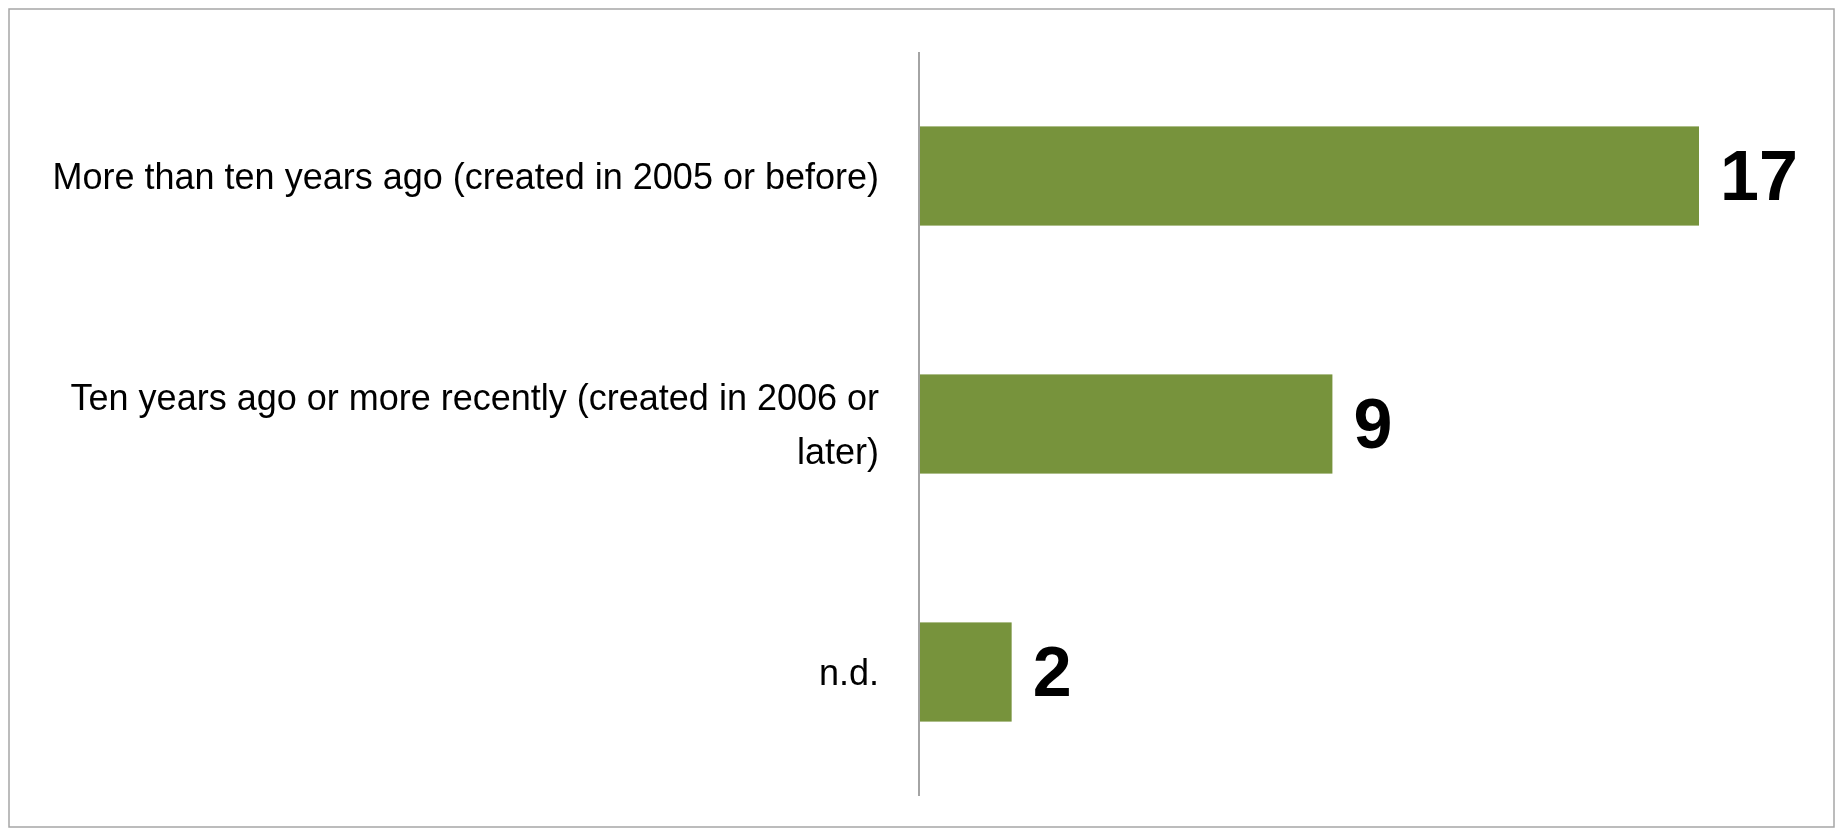 This screenshot has width=1843, height=836. Describe the element at coordinates (1373, 424) in the screenshot. I see `data-label: 9` at that location.